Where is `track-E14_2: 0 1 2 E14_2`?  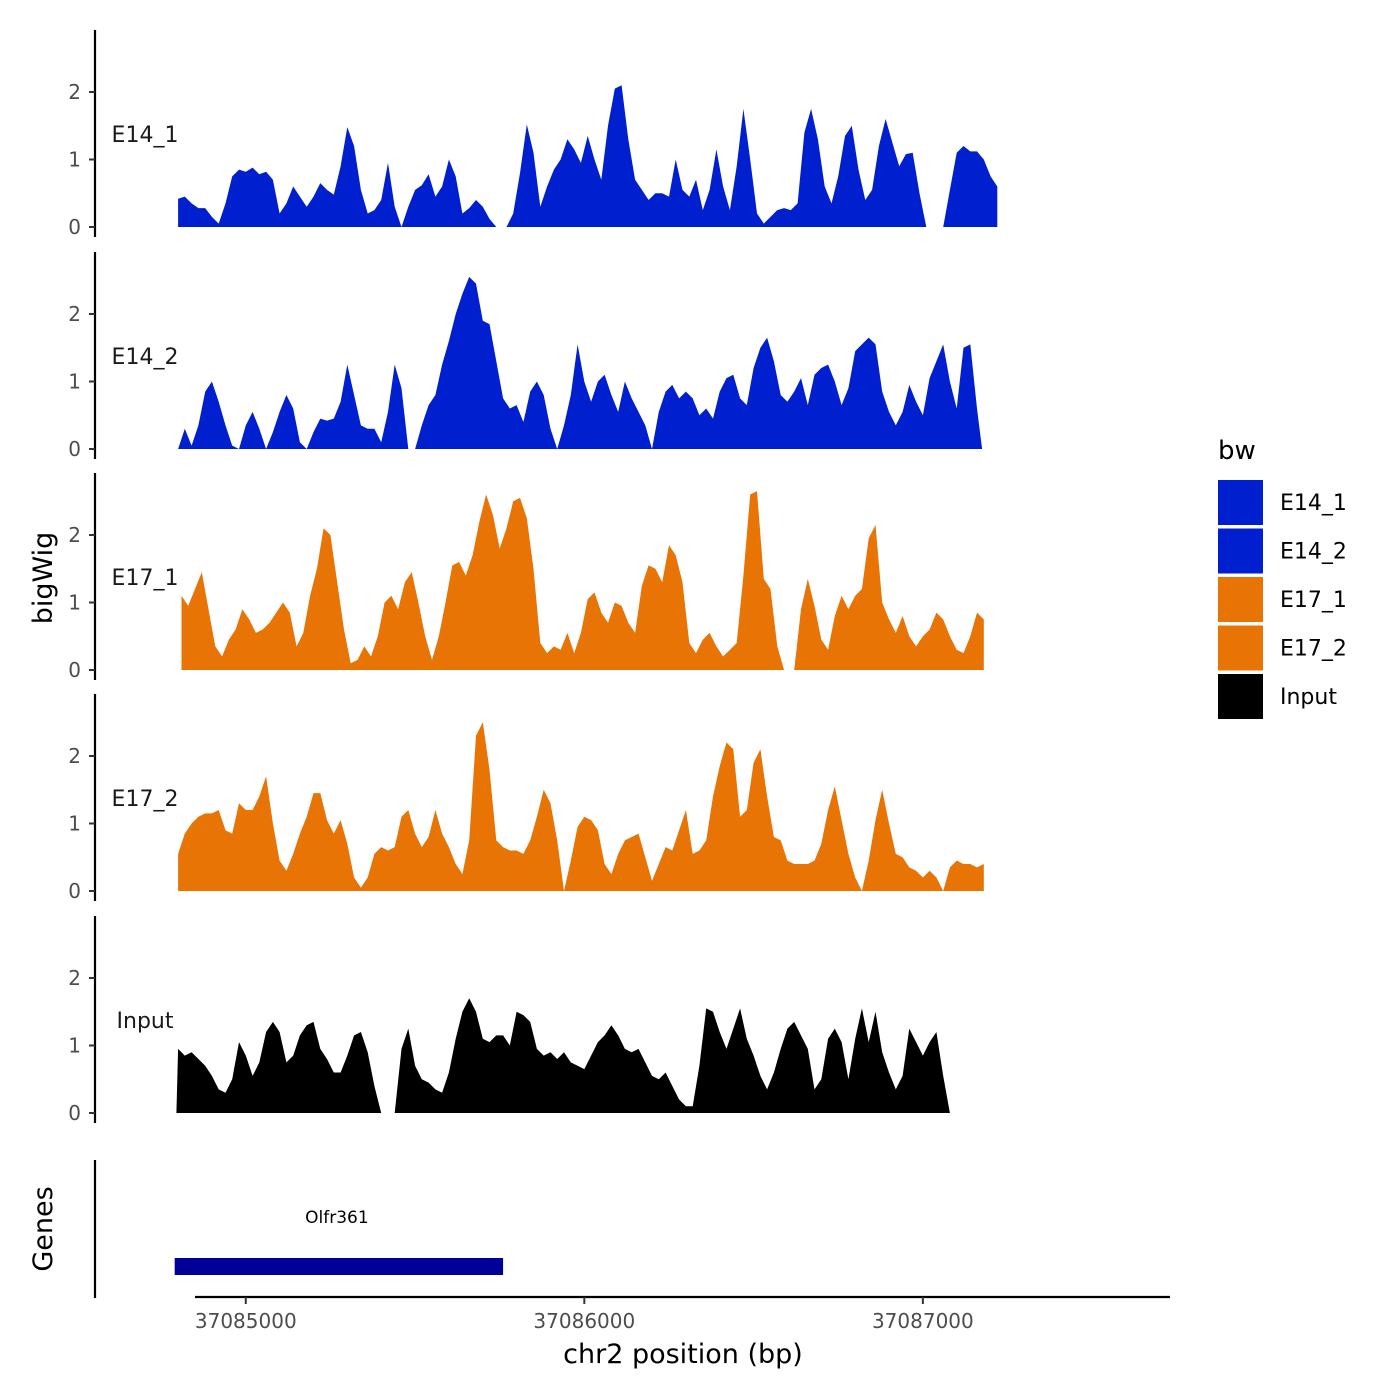 track-E14_2: 0 1 2 E14_2 is located at coordinates (525, 356).